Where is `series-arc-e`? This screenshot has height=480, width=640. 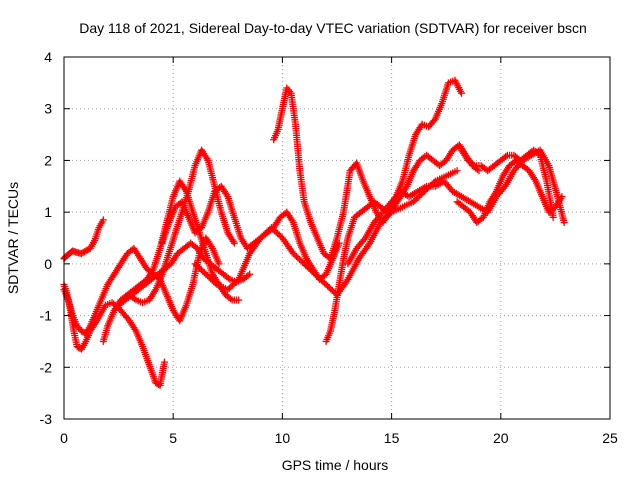 series-arc-e is located at coordinates (182, 226).